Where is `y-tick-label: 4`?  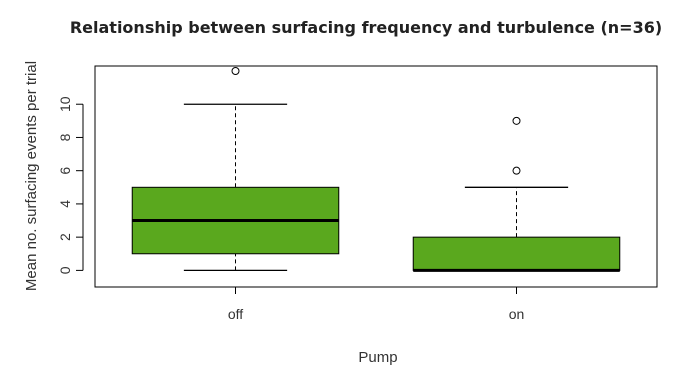 y-tick-label: 4 is located at coordinates (65, 204).